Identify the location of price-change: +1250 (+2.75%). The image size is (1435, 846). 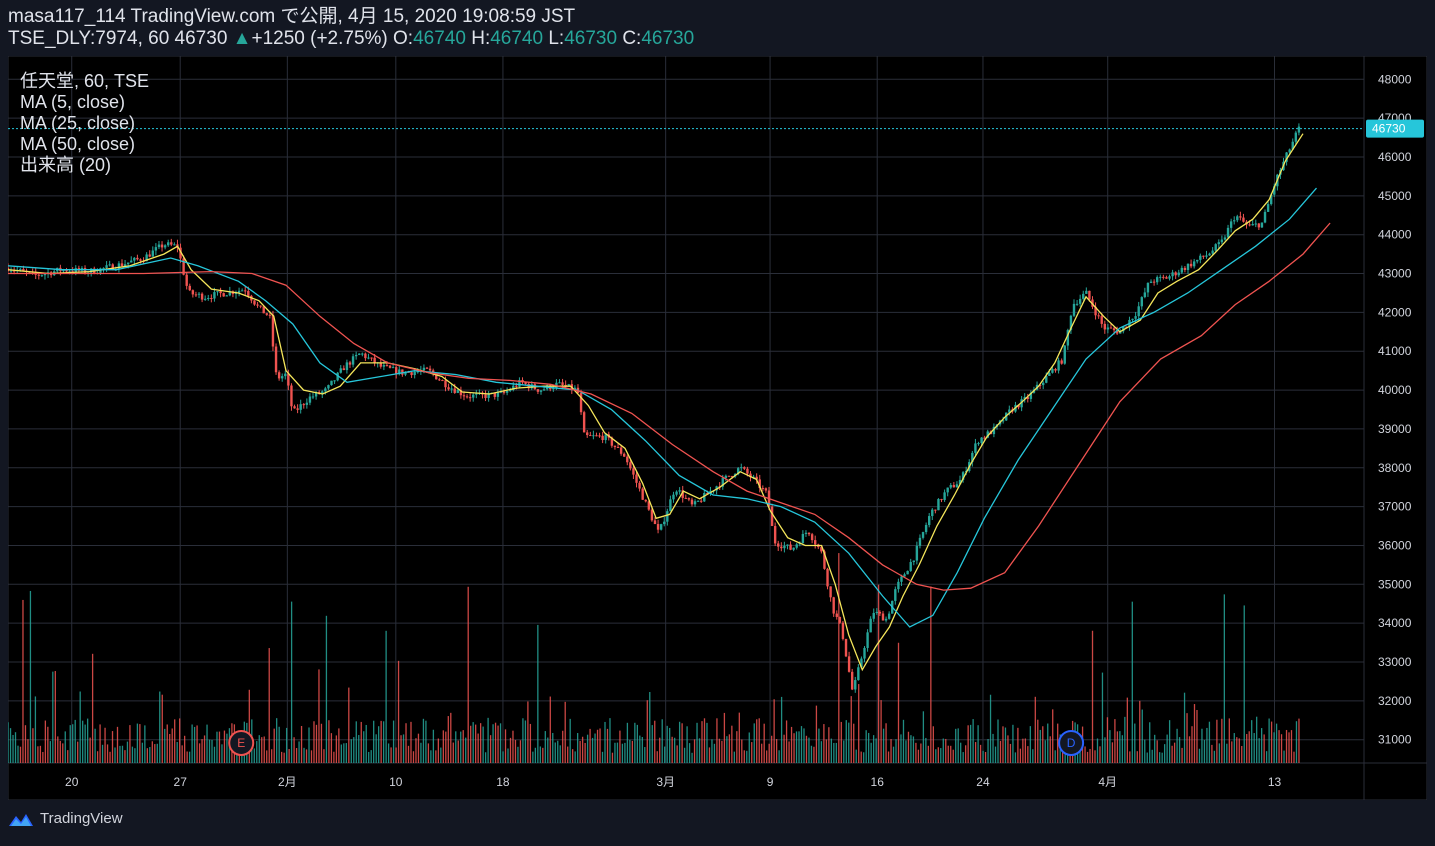
(319, 38).